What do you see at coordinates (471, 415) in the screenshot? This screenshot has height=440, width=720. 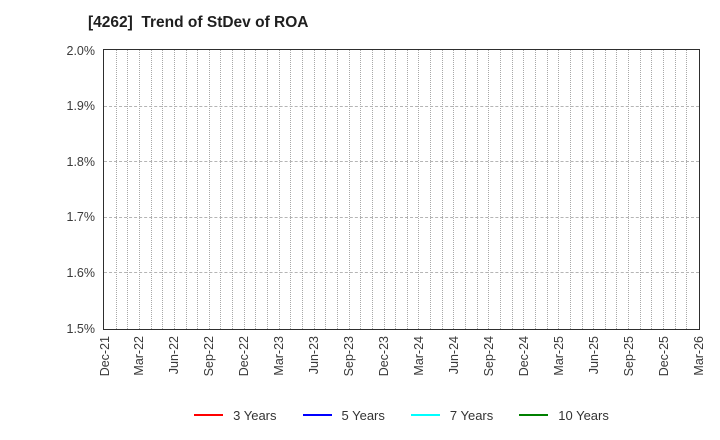 I see `legend-label: 7 Years` at bounding box center [471, 415].